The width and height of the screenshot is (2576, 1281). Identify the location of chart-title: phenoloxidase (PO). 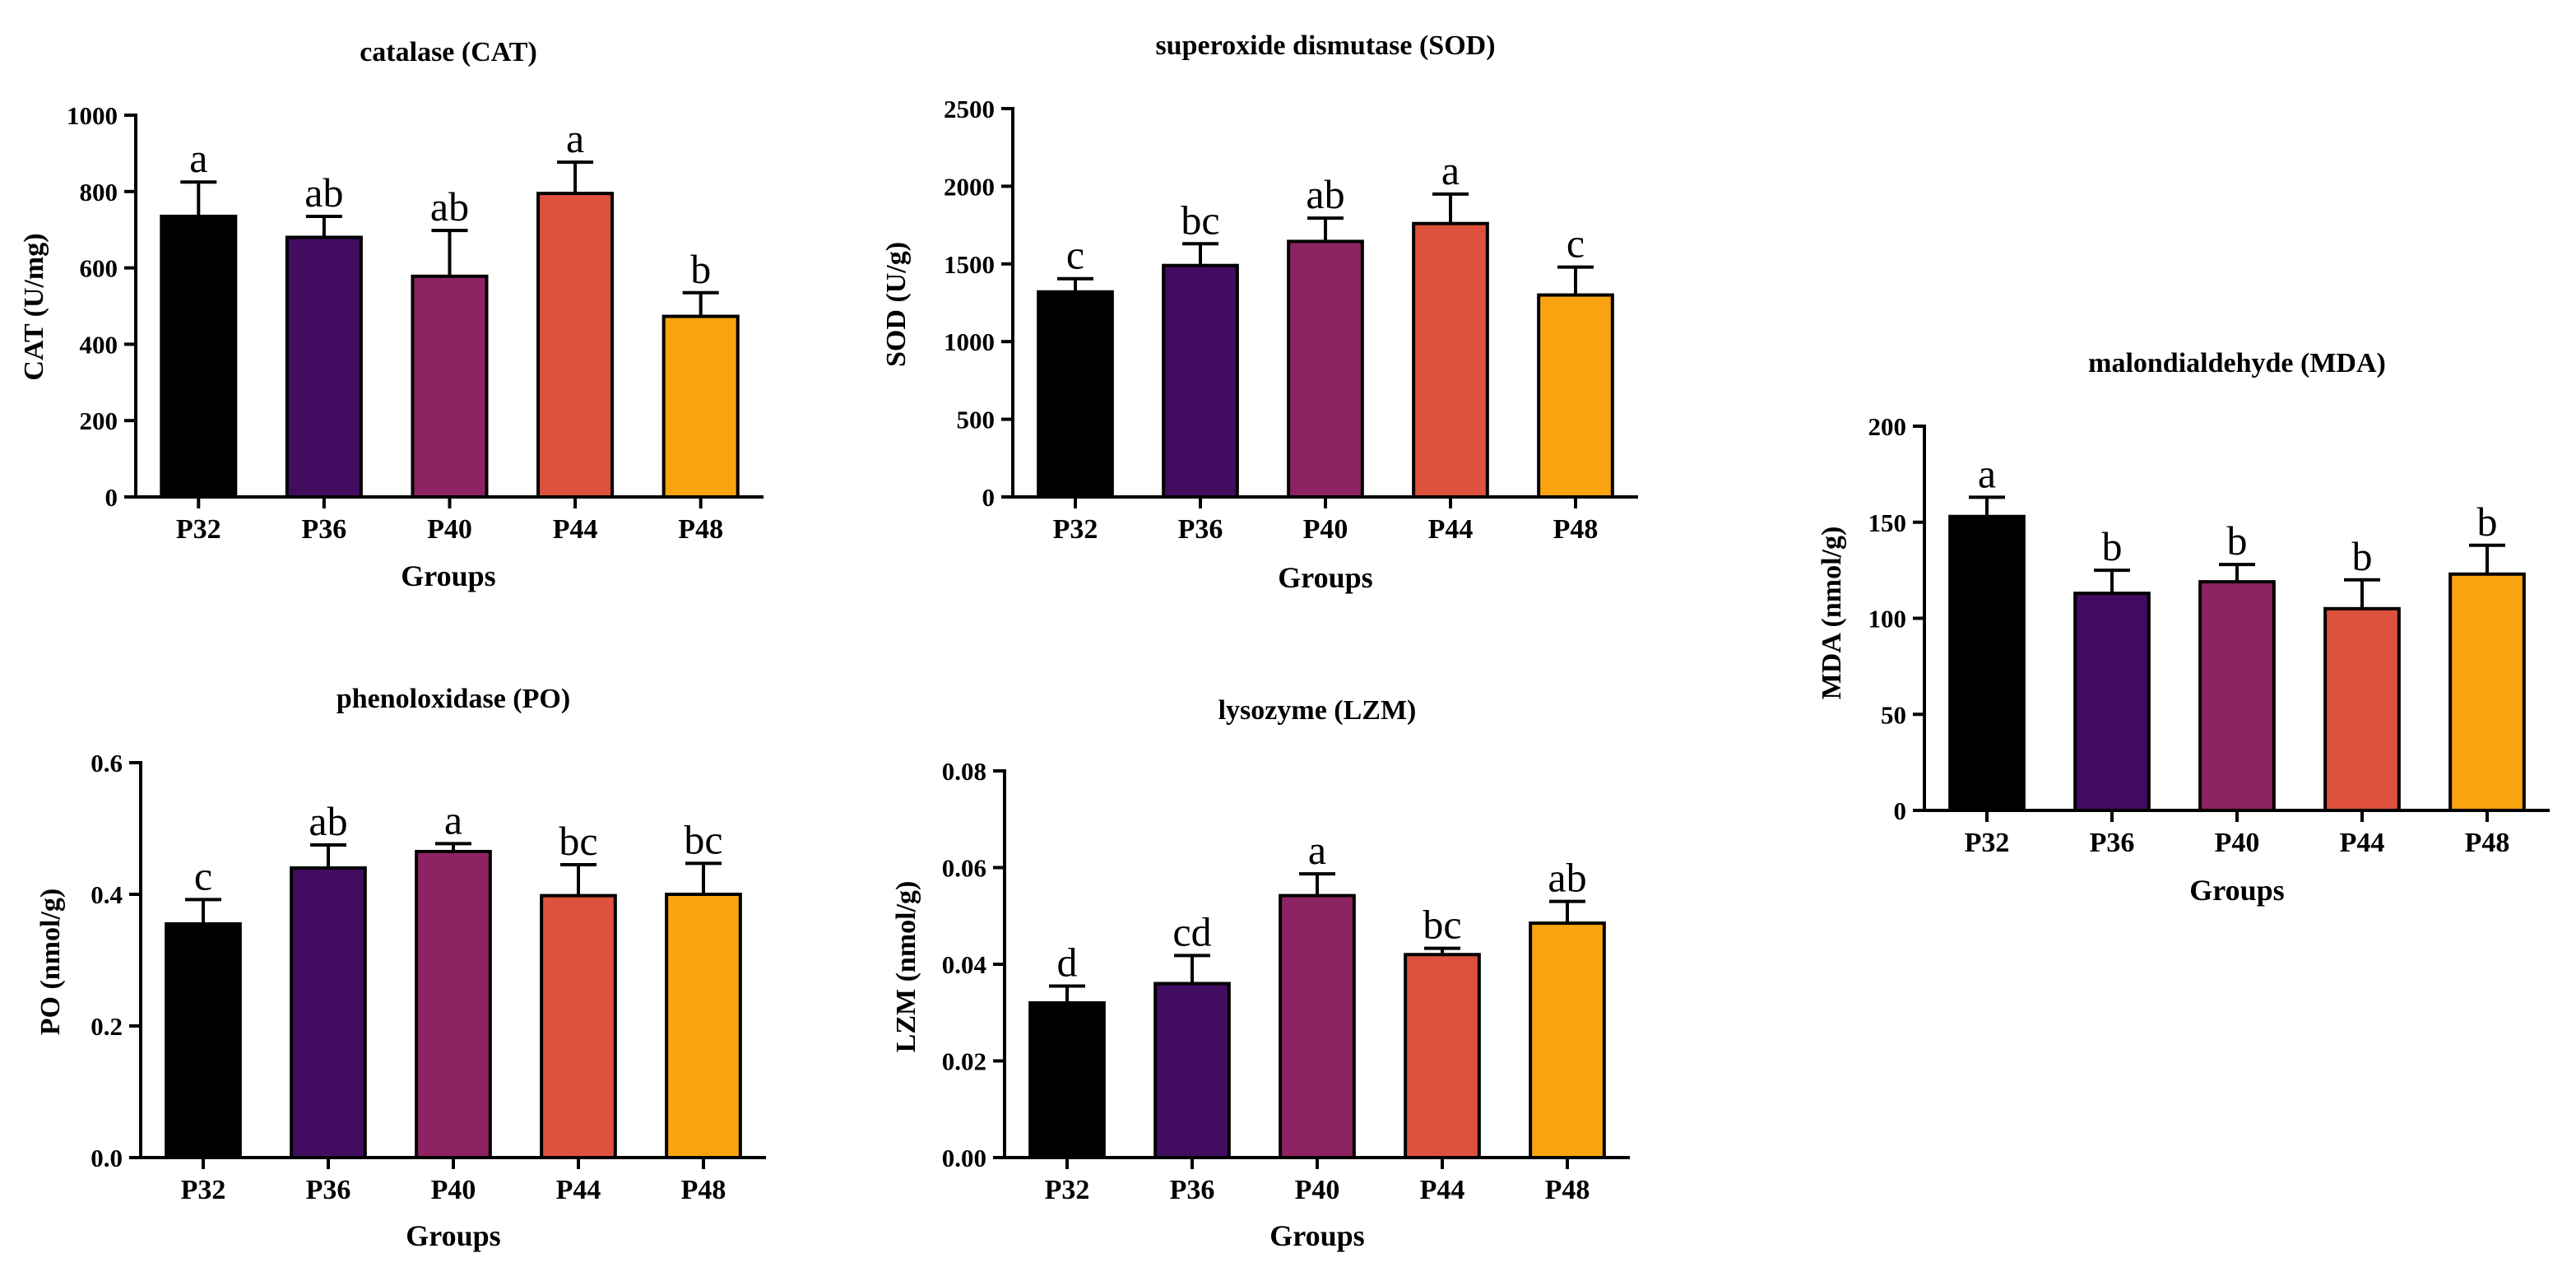
(454, 699).